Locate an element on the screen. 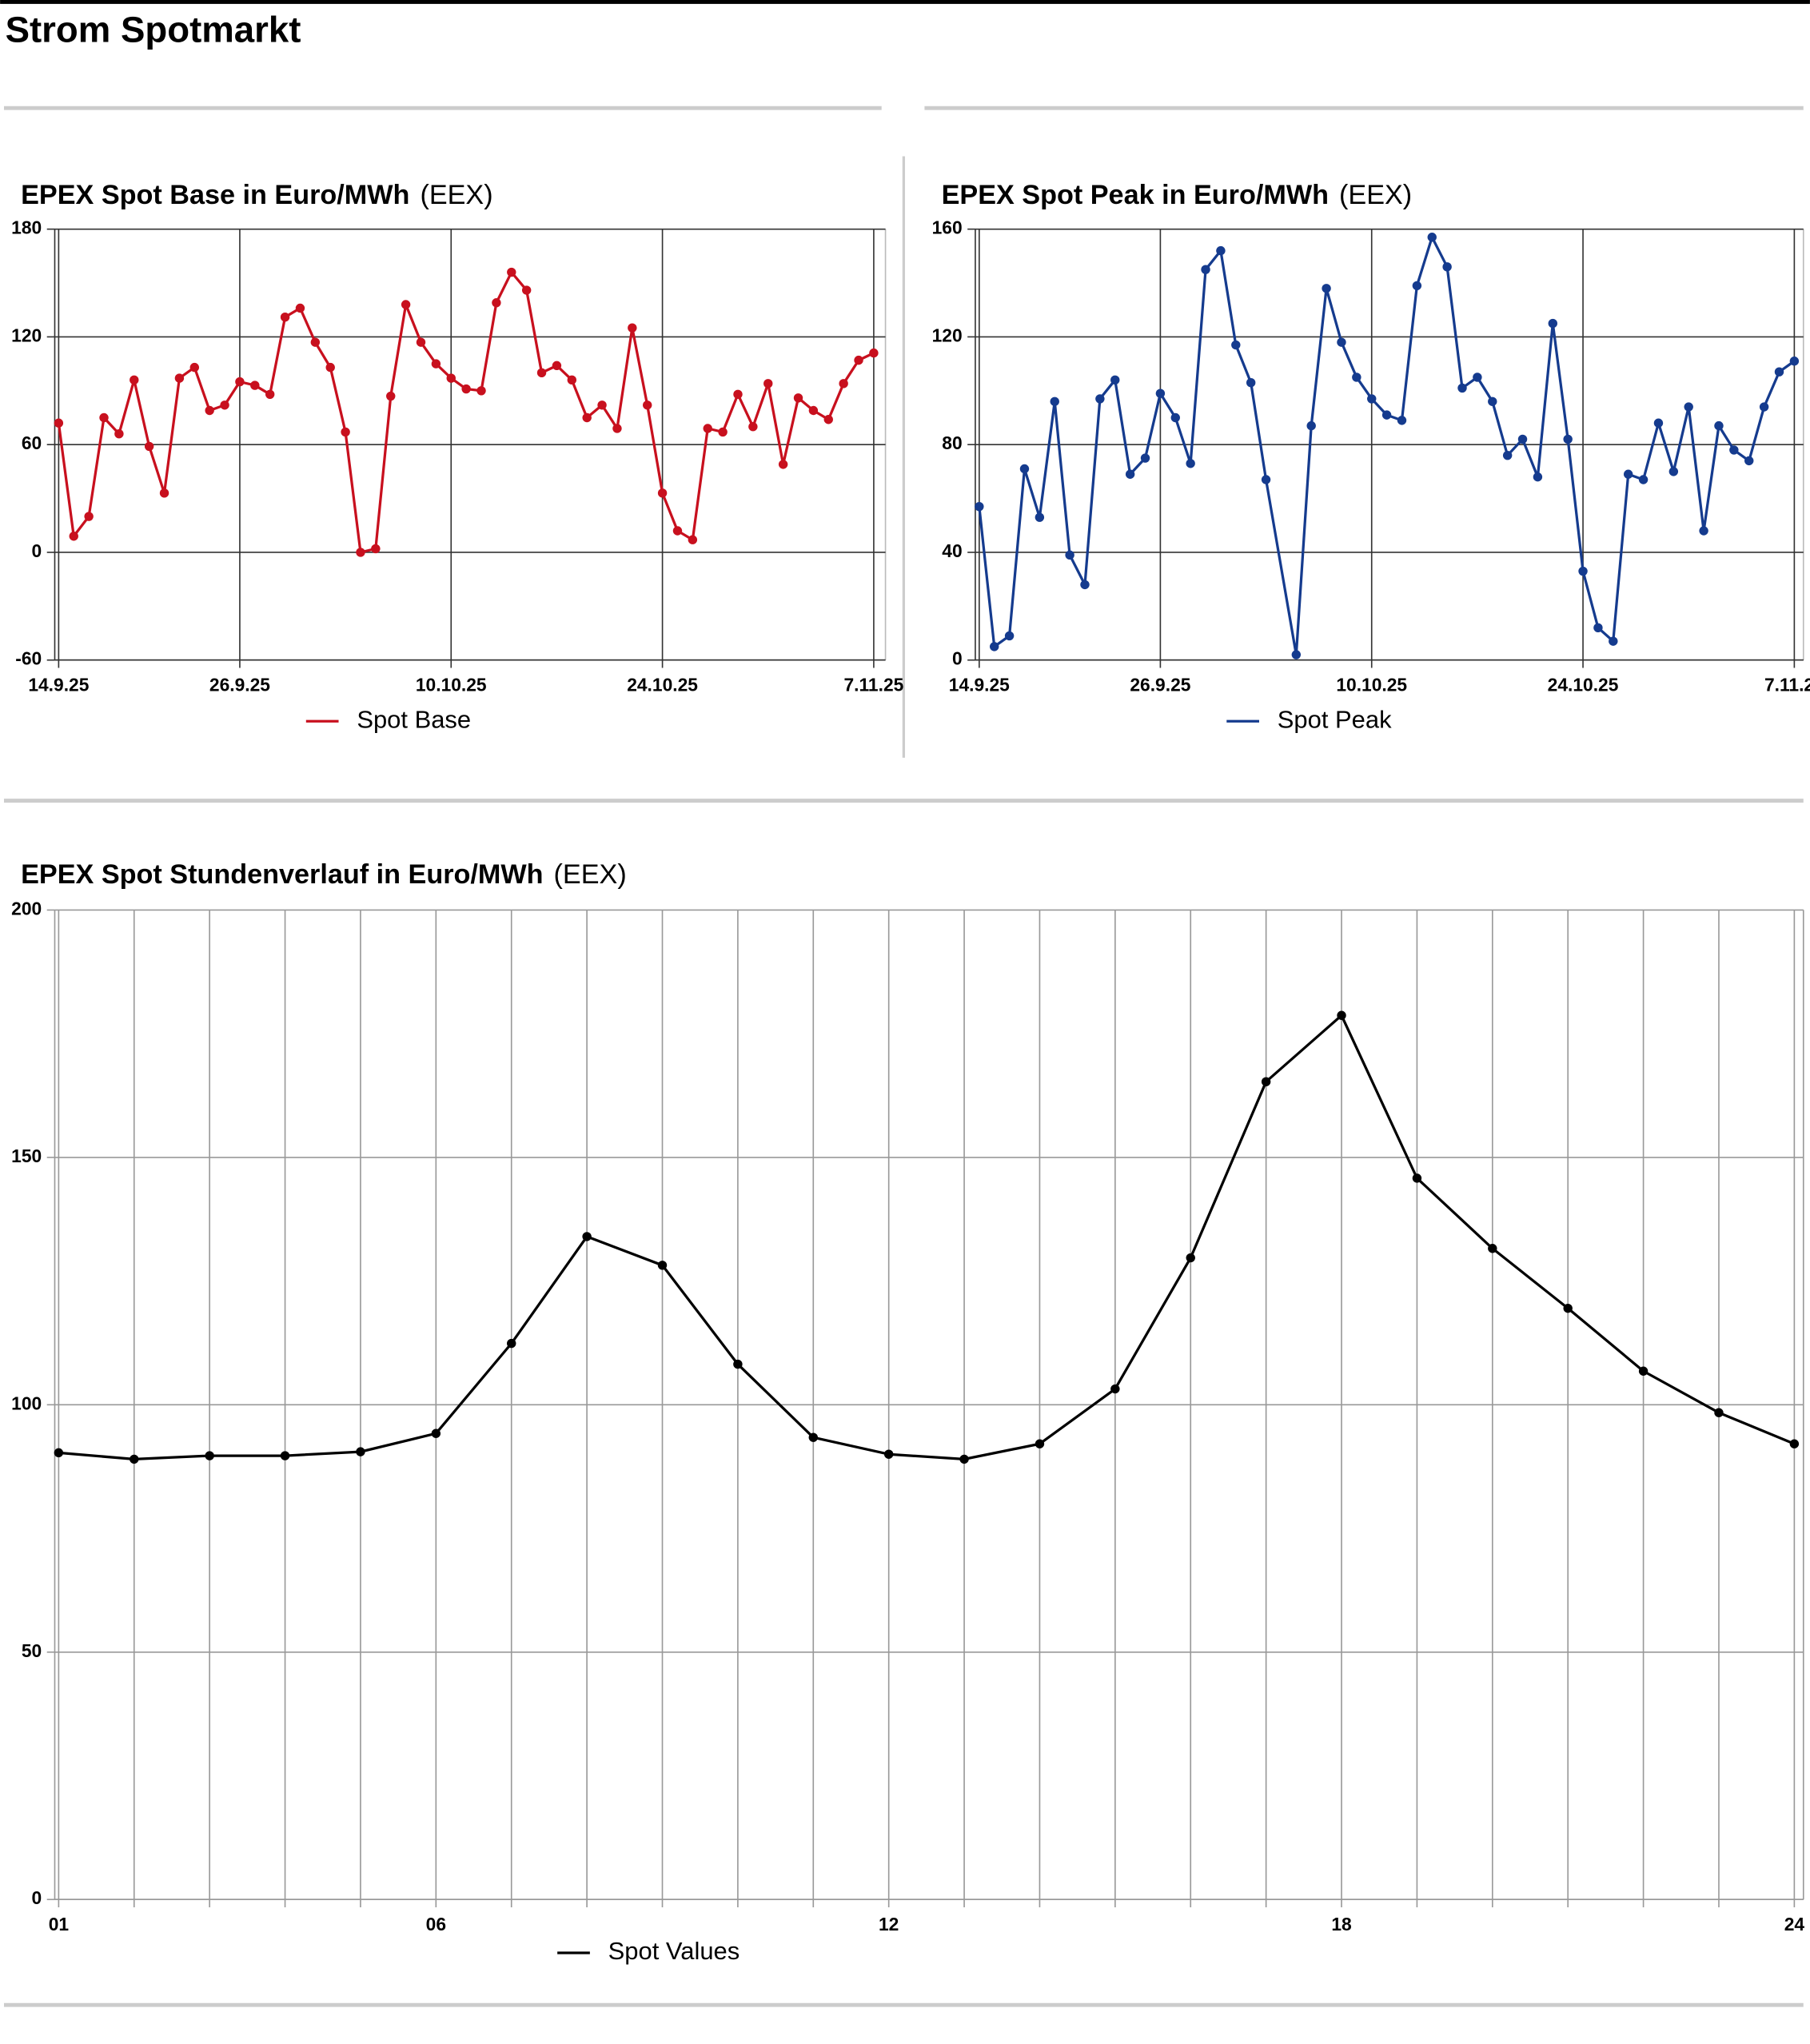 The image size is (1810, 2044). x-tick-label: 01 is located at coordinates (59, 1924).